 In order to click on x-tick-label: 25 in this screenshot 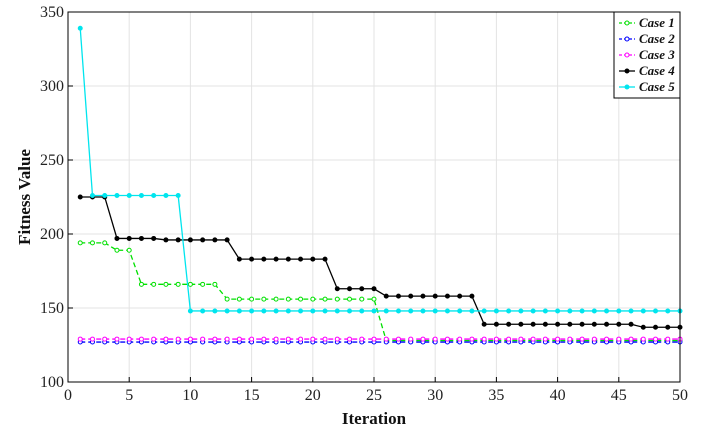, I will do `click(374, 395)`.